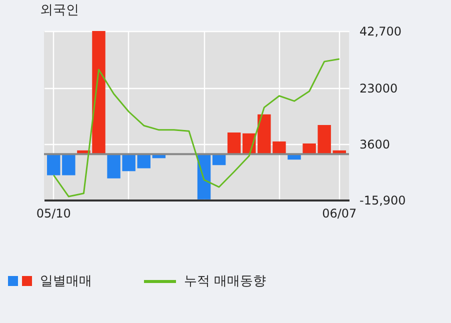 Image resolution: width=451 pixels, height=323 pixels. What do you see at coordinates (225, 281) in the screenshot?
I see `legend-label: 누적 매매동향` at bounding box center [225, 281].